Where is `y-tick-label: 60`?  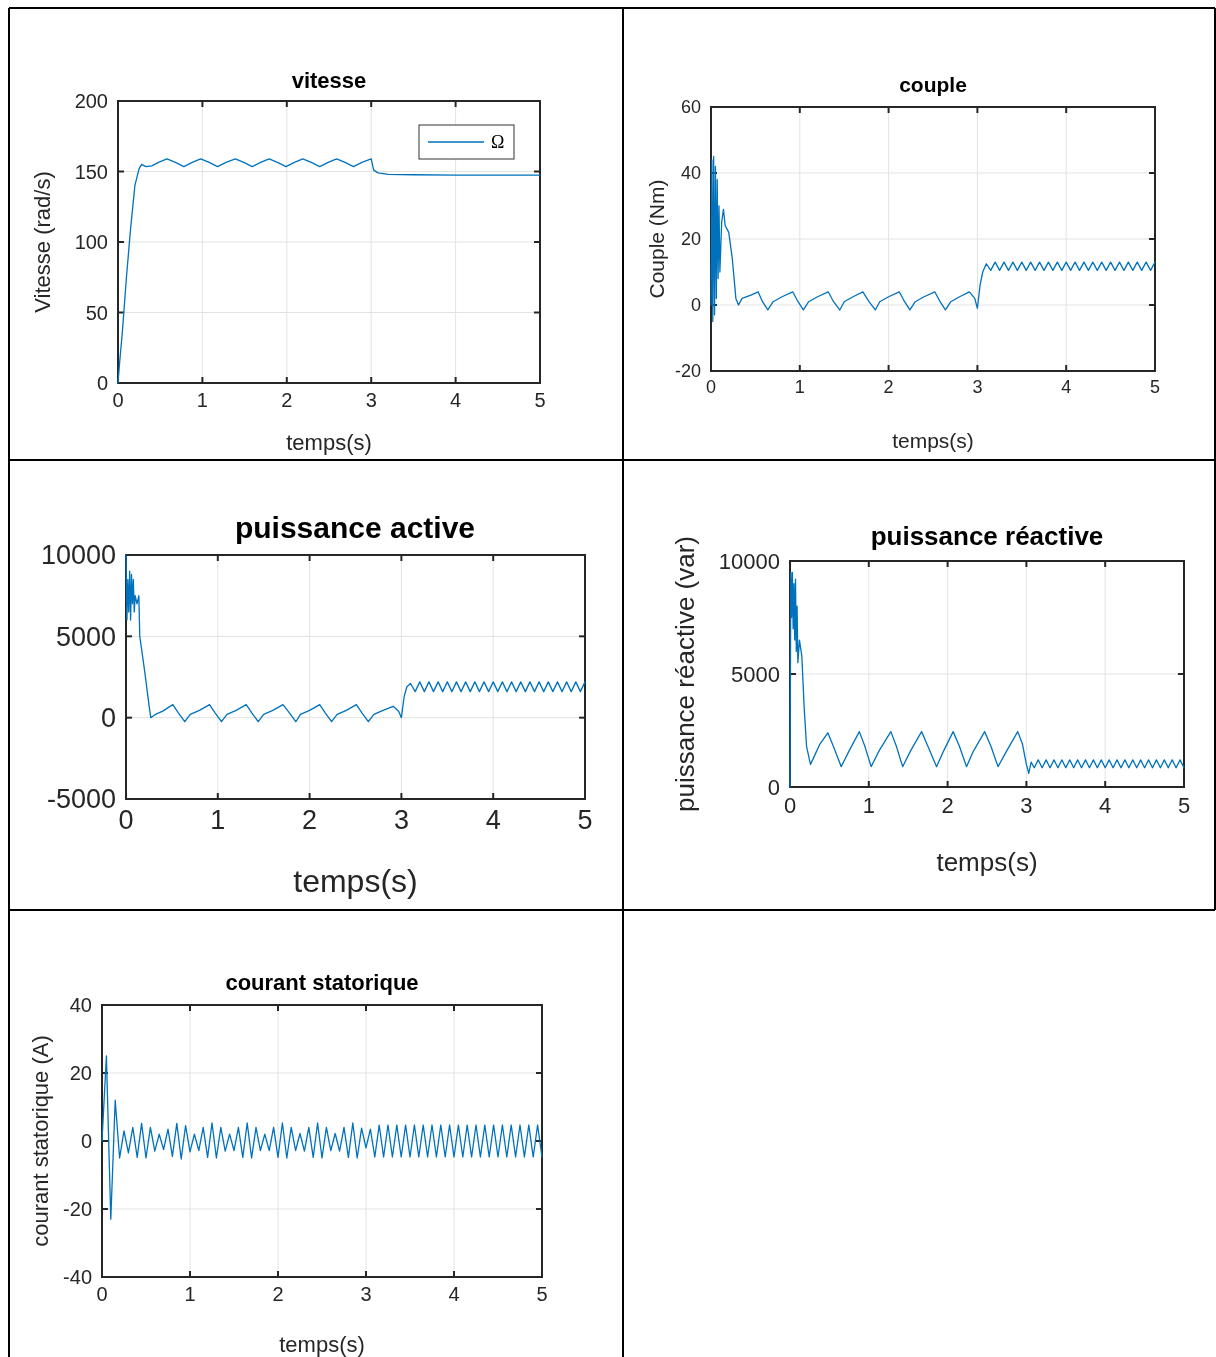
y-tick-label: 60 is located at coordinates (690, 107).